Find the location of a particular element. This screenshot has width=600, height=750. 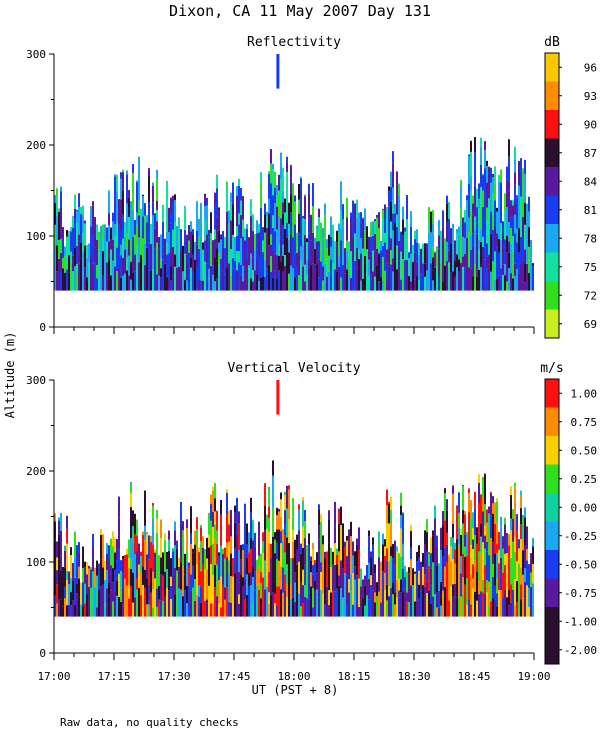

colorbar-swatch is located at coordinates (552, 564).